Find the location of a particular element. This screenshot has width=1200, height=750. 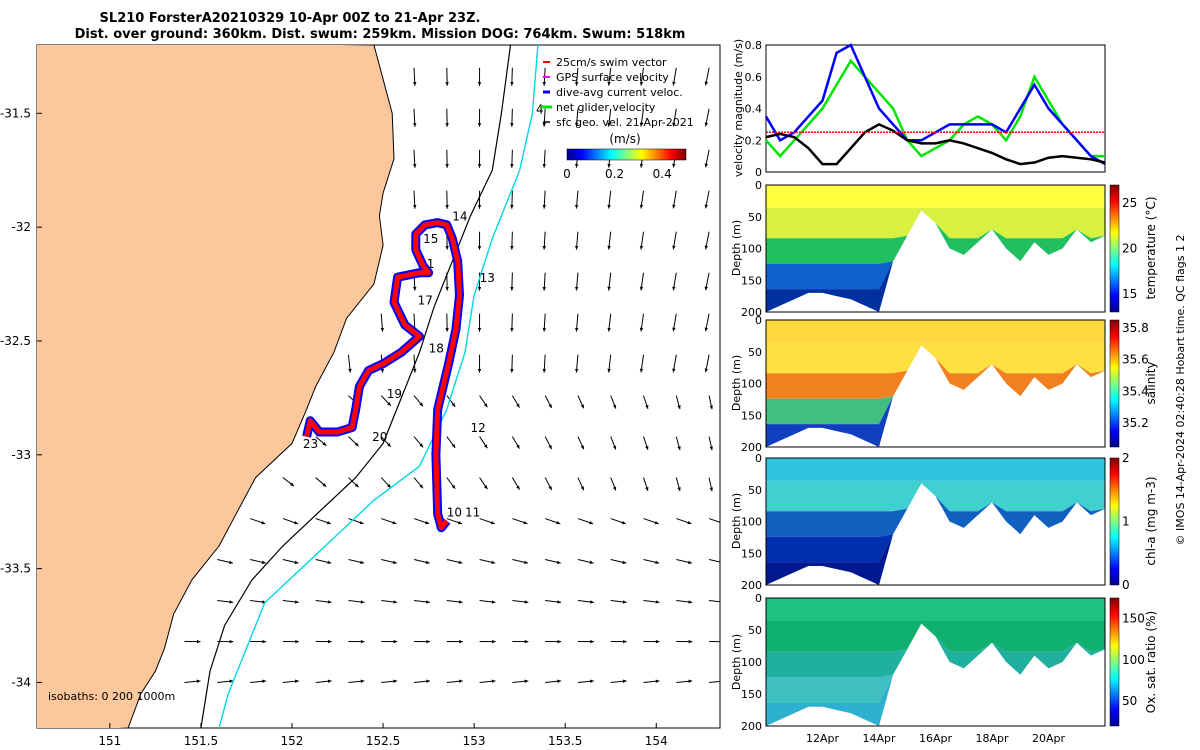

section-colorbar-tick: 35.6 is located at coordinates (1135, 360).